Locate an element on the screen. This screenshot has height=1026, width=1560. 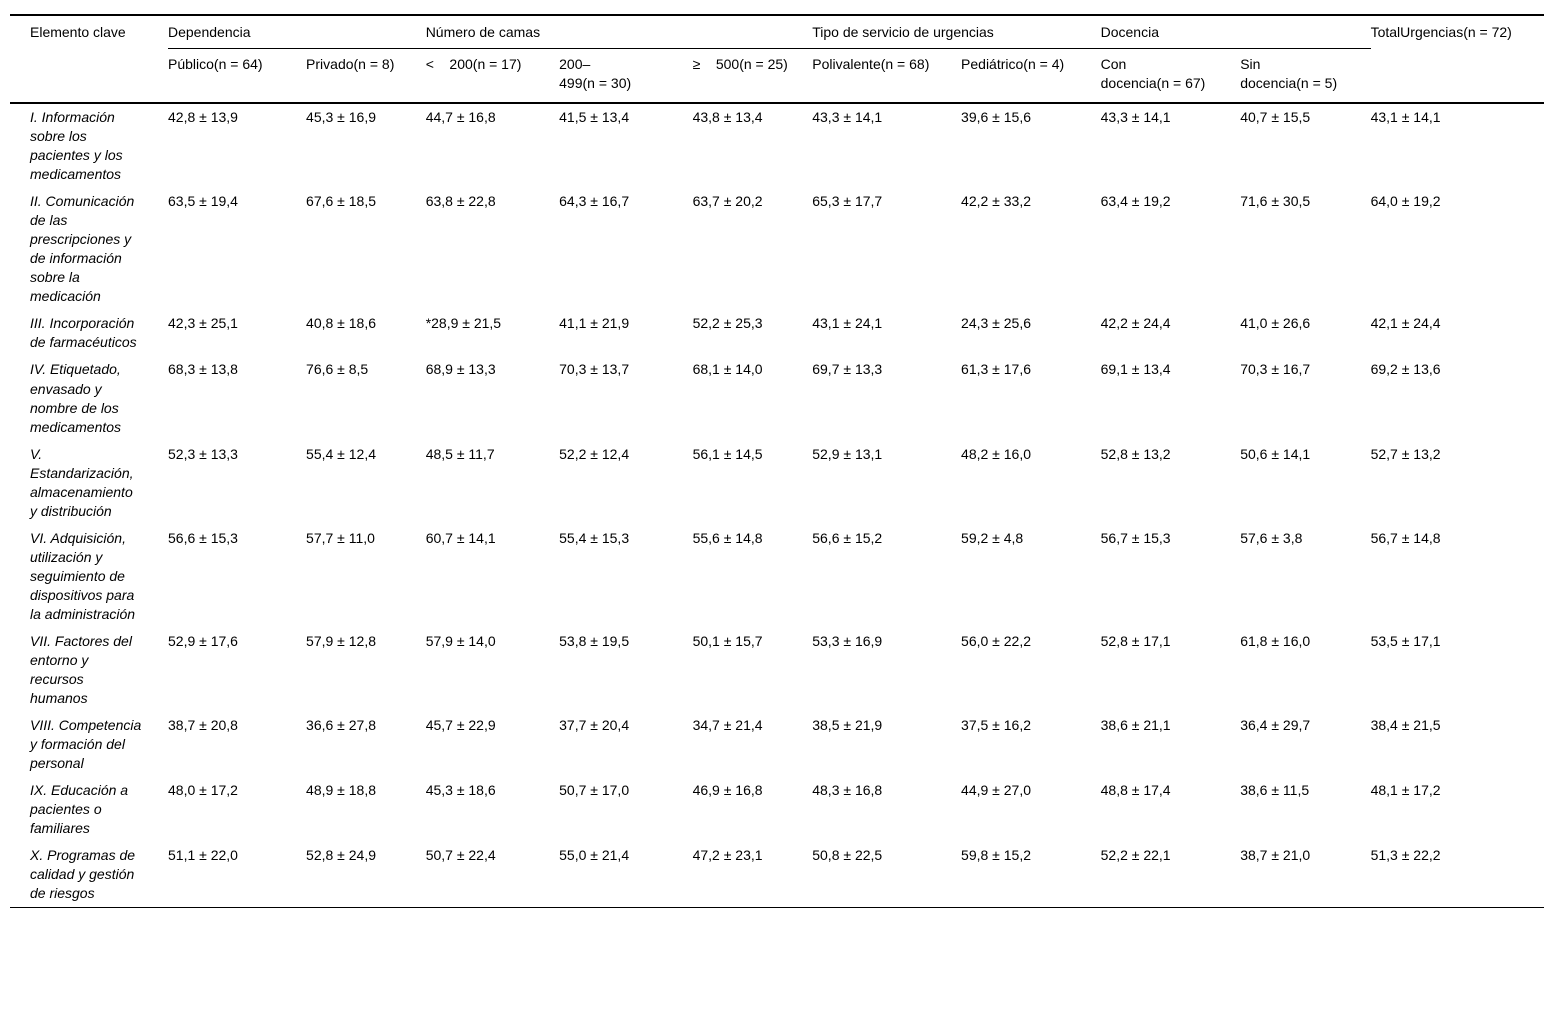
value-cell: 59,2 ± 4,8 is located at coordinates (992, 537).